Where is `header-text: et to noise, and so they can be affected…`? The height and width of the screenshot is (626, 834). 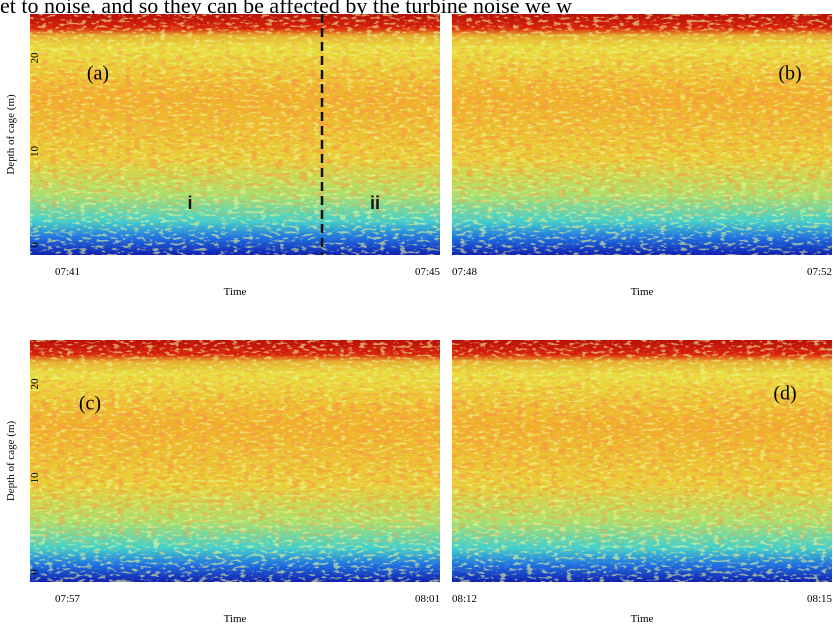
header-text: et to noise, and so they can be affected… is located at coordinates (286, 9).